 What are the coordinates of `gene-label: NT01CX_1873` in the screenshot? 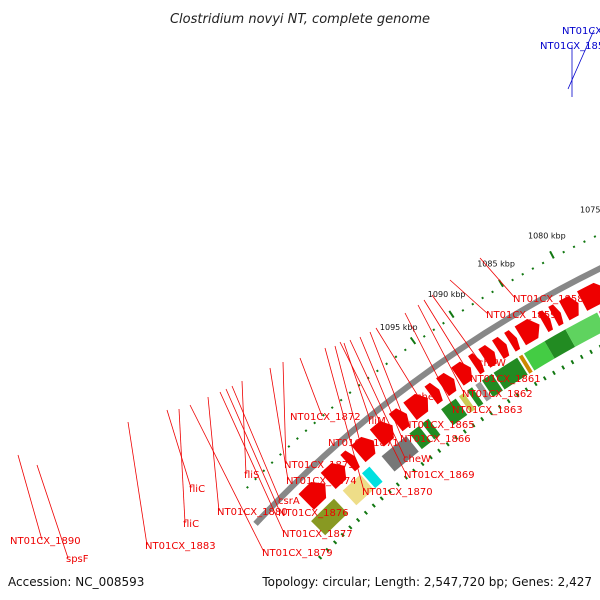 It's located at (319, 465).